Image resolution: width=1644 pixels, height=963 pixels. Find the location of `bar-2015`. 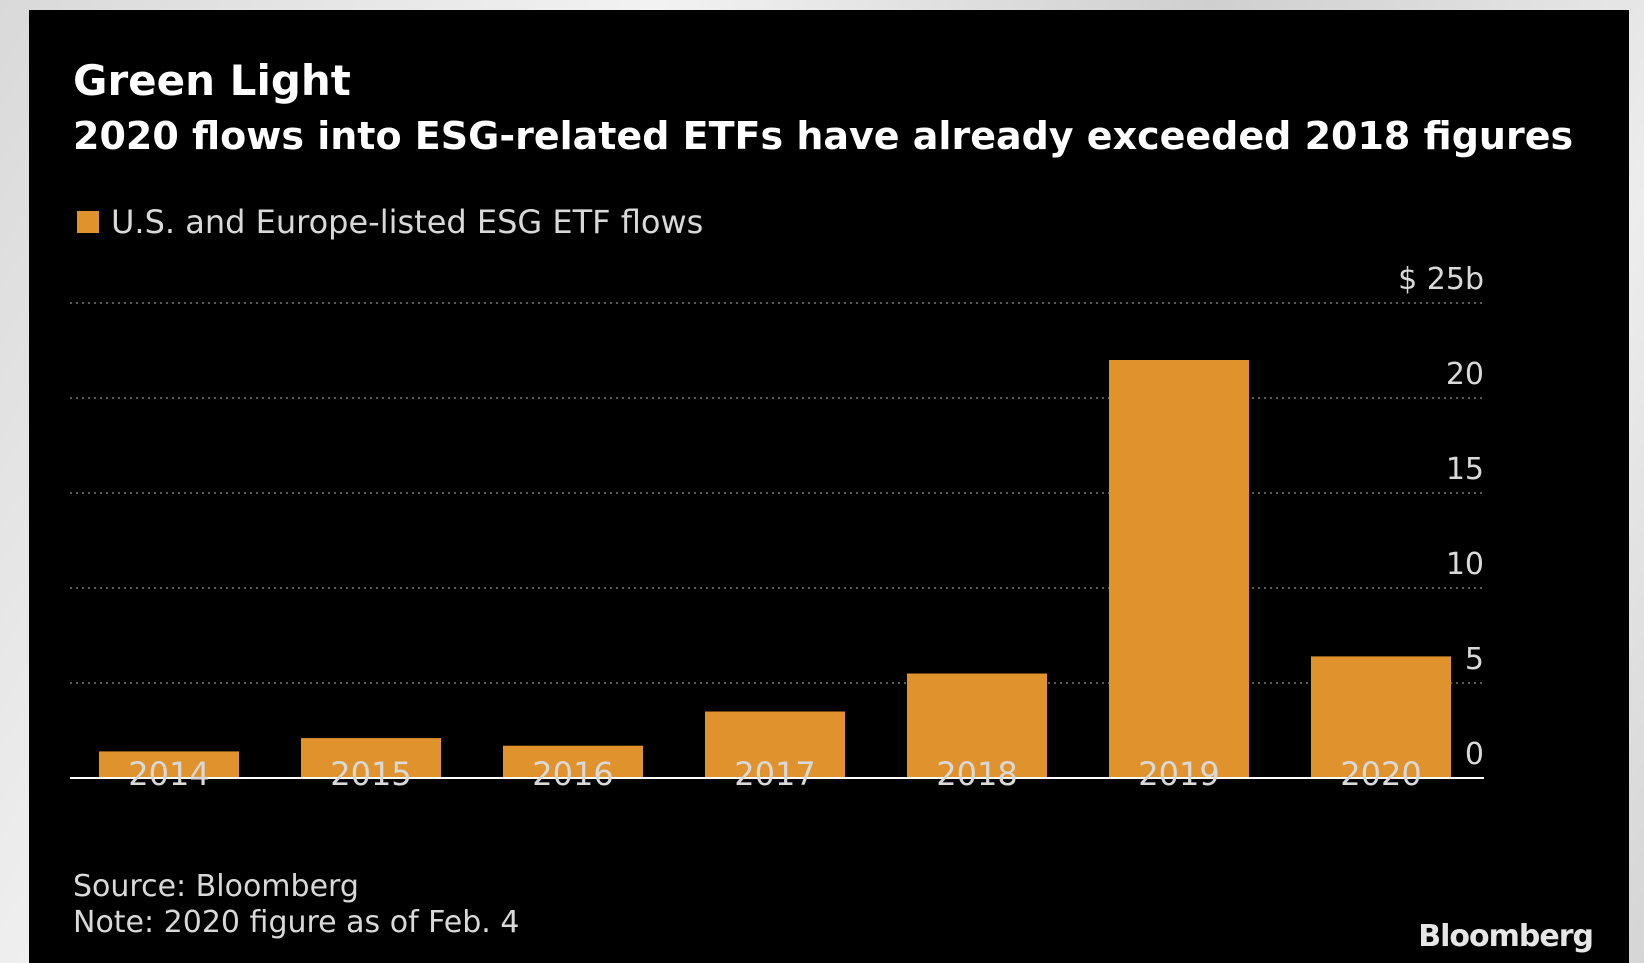

bar-2015 is located at coordinates (371, 758).